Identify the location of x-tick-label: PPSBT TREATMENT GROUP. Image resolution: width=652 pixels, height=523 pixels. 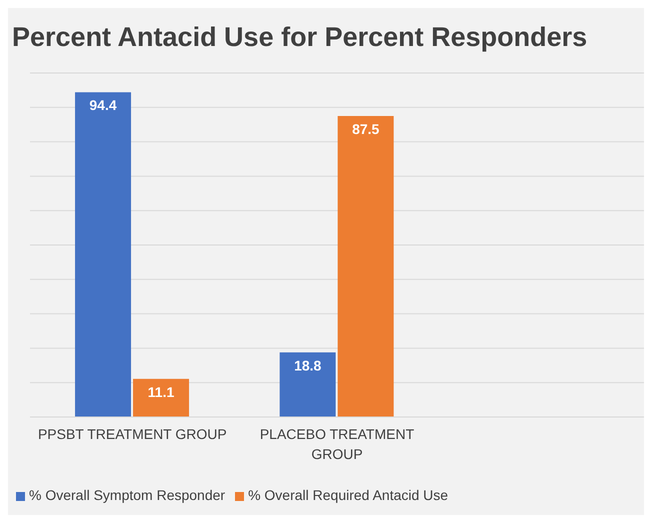
(132, 434).